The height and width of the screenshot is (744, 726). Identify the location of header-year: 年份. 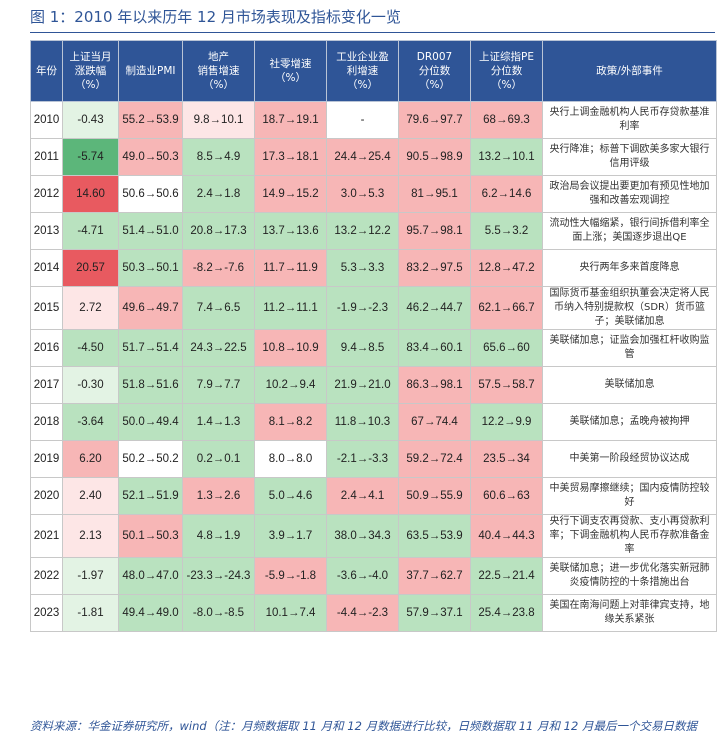
(46, 71).